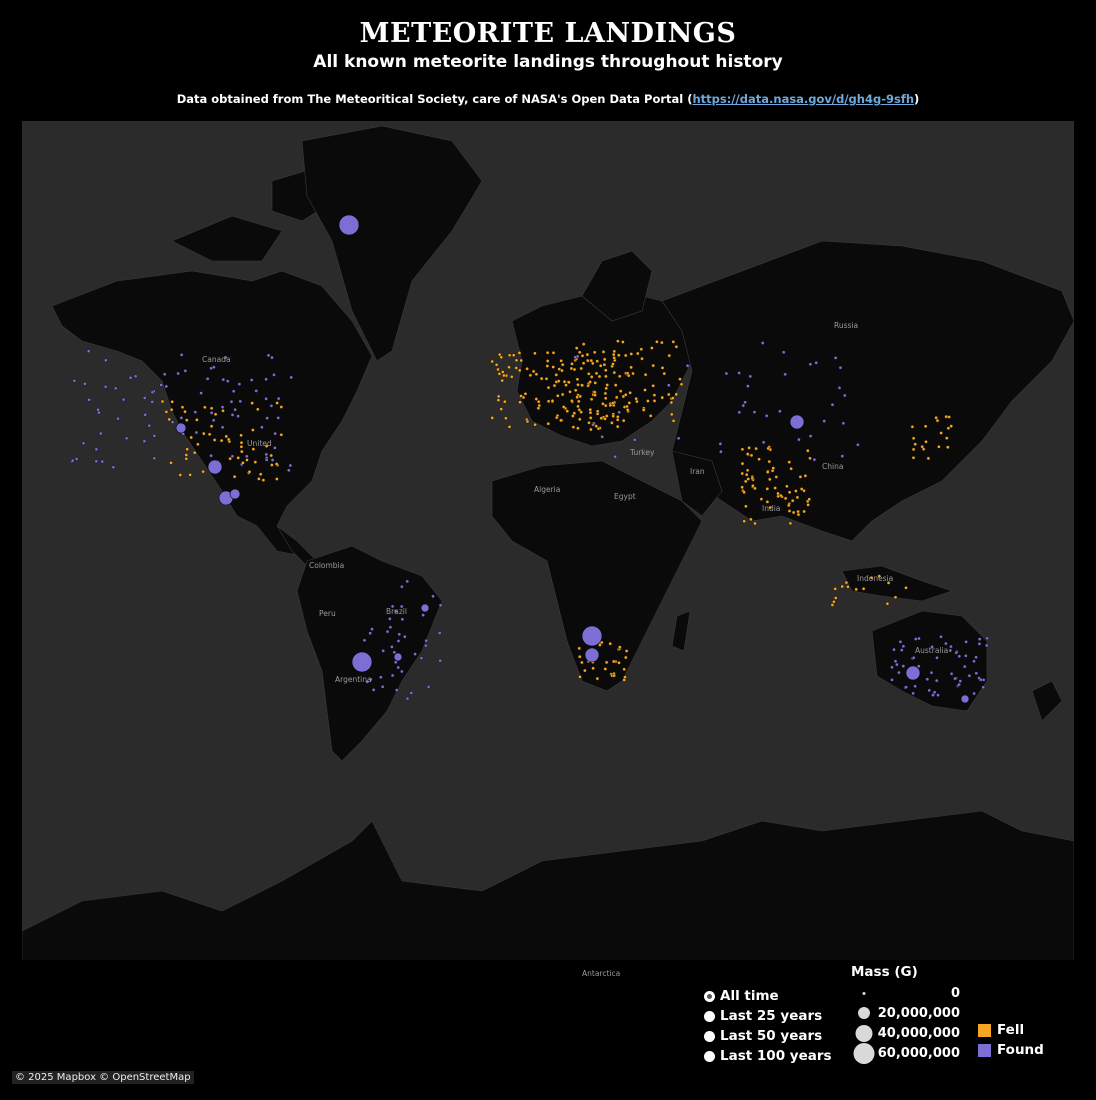 The height and width of the screenshot is (1100, 1096). I want to click on legend-label: Fell, so click(1011, 1030).